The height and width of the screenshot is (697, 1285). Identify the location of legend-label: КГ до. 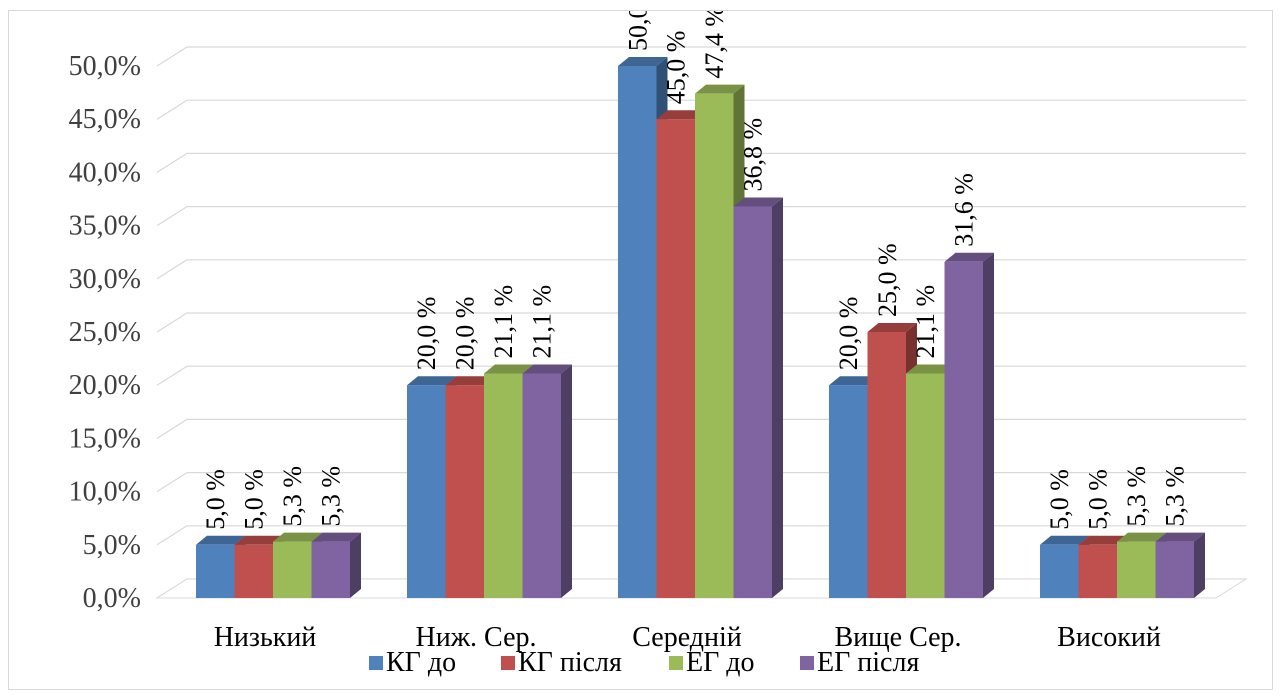
(421, 662).